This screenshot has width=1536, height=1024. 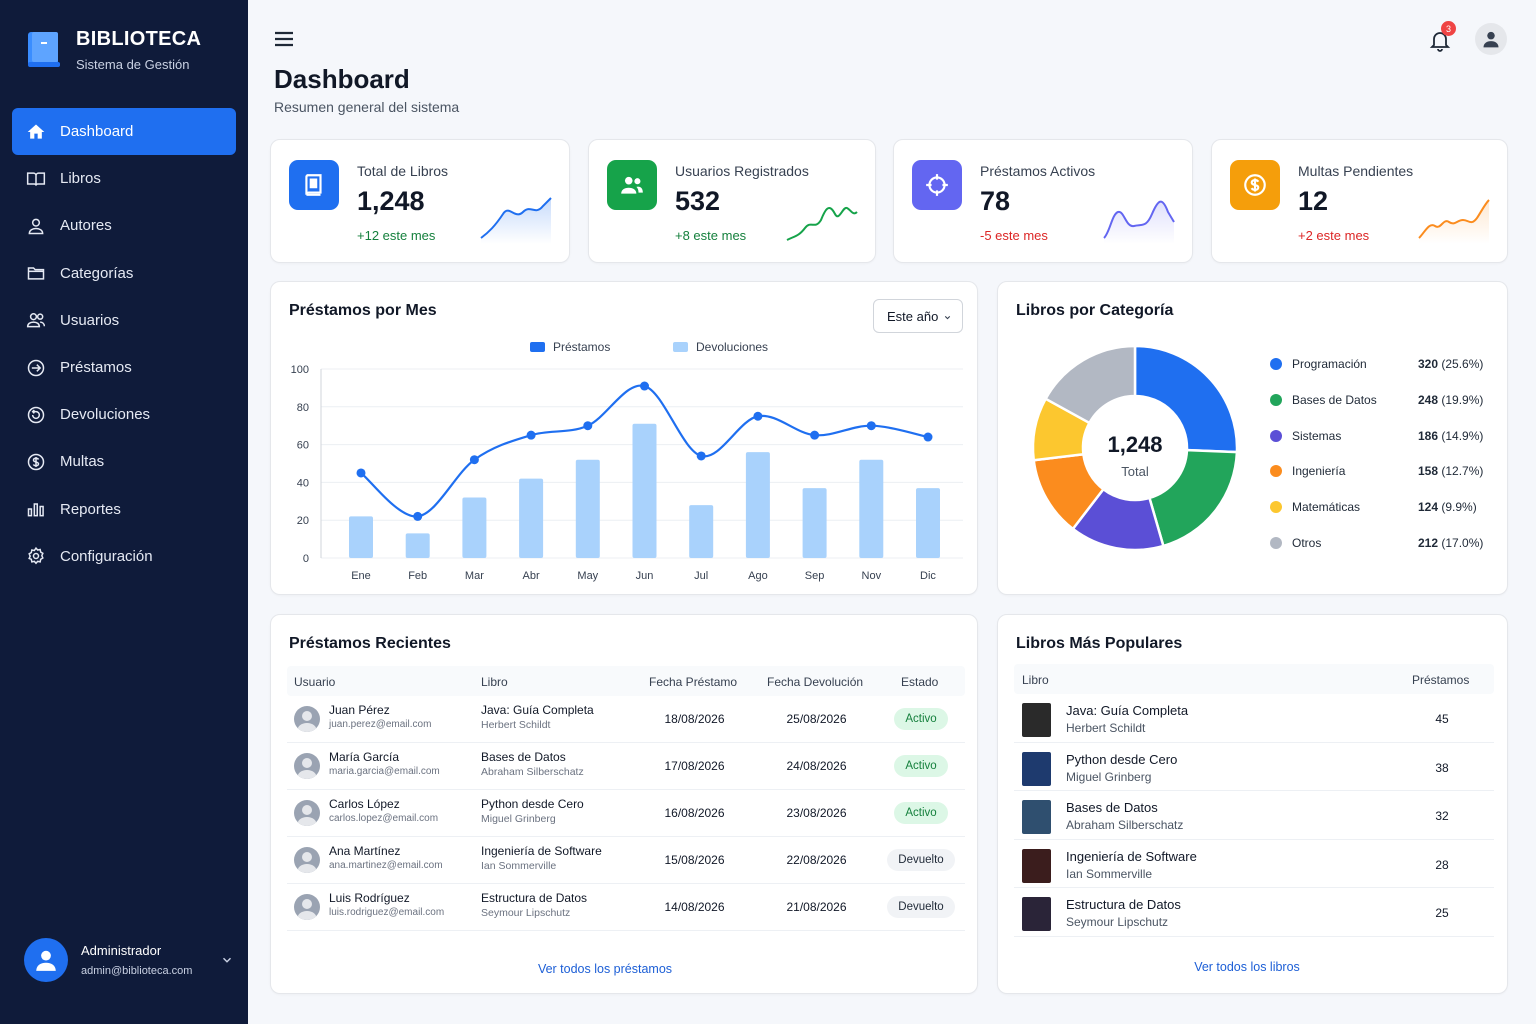 I want to click on category-percent: (9.9%), so click(x=1459, y=507).